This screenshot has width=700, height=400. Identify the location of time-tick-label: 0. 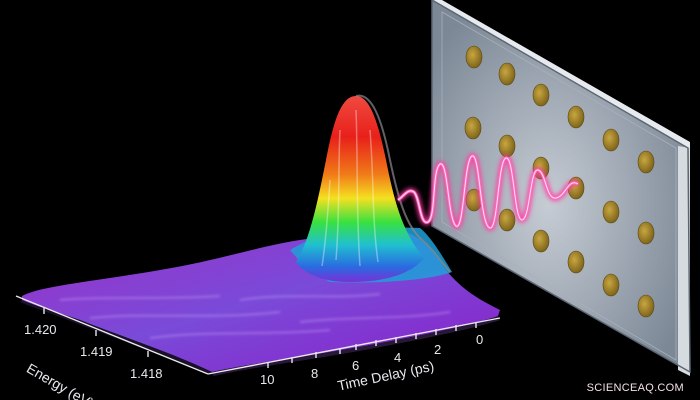
(480, 339).